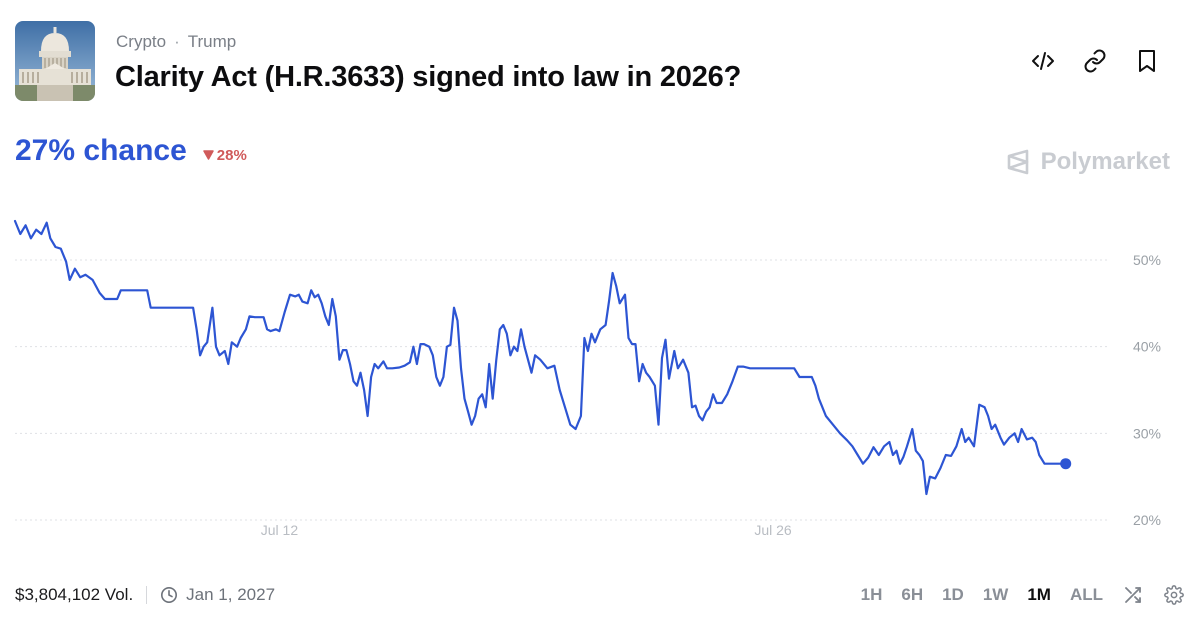 Image resolution: width=1200 pixels, height=629 pixels. I want to click on clock-icon, so click(169, 595).